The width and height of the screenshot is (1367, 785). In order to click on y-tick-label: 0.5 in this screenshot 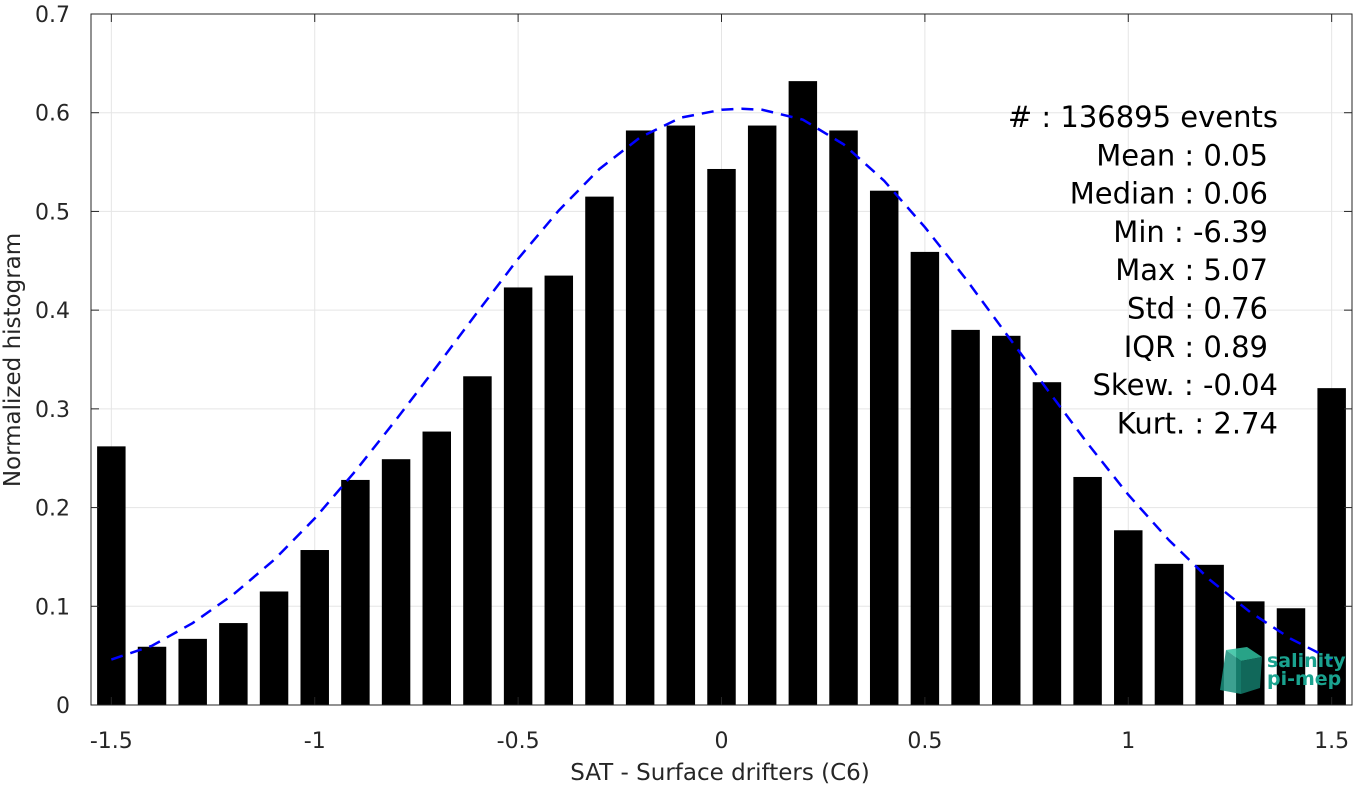, I will do `click(52, 212)`.